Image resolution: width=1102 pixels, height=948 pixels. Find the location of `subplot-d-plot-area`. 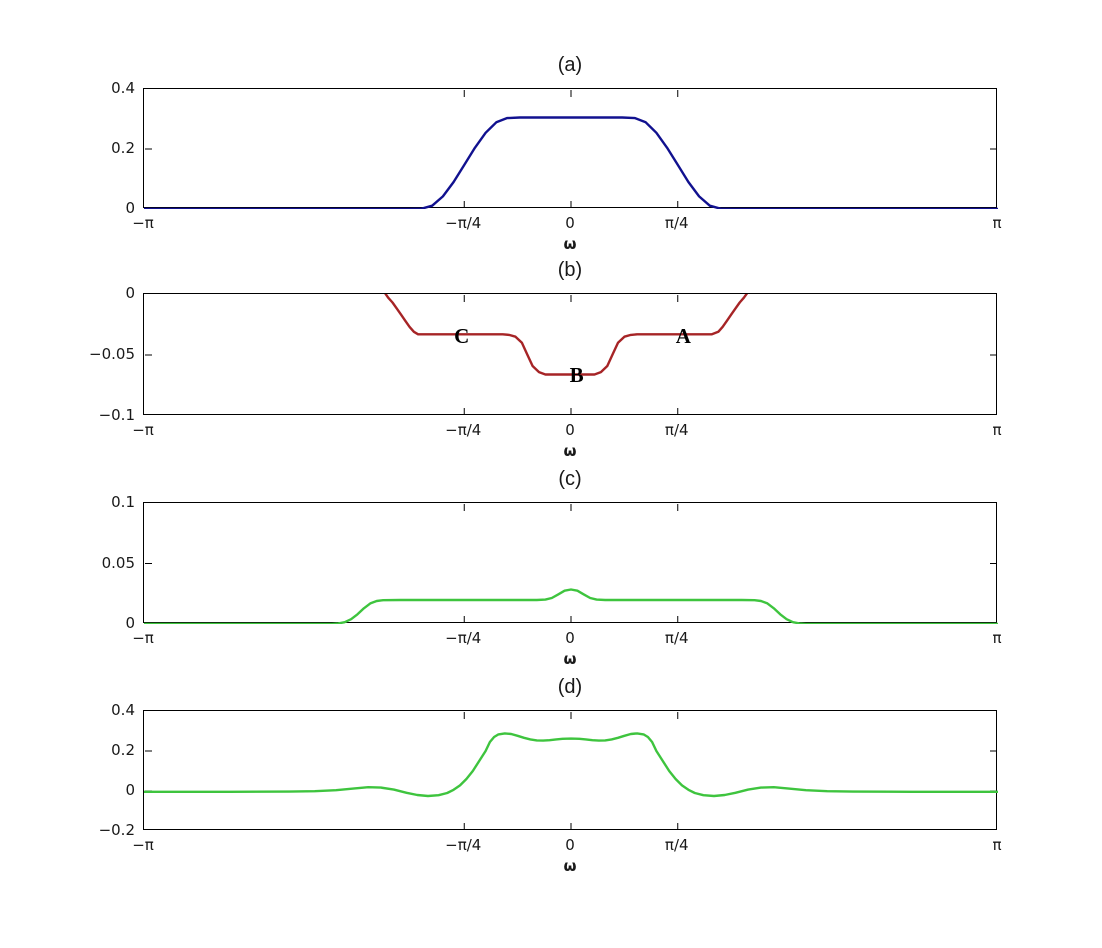

subplot-d-plot-area is located at coordinates (570, 770).